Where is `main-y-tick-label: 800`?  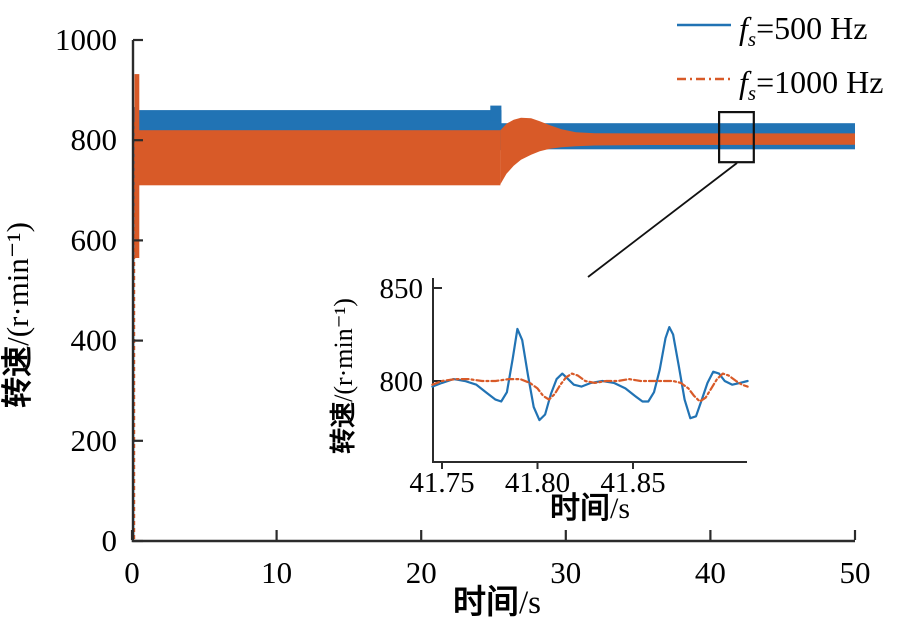 main-y-tick-label: 800 is located at coordinates (94, 139).